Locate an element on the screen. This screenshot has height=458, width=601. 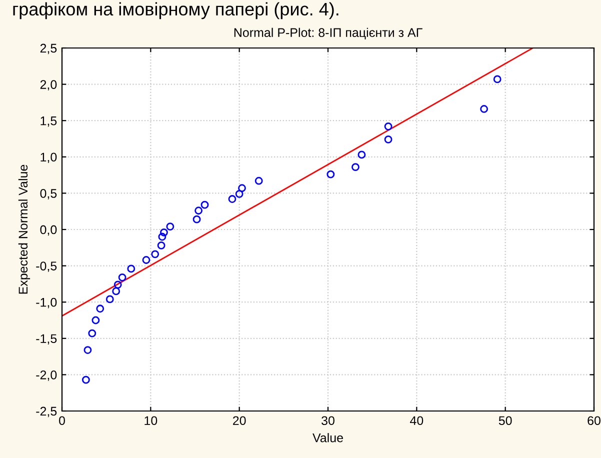
x-tick-label: 10 is located at coordinates (151, 421).